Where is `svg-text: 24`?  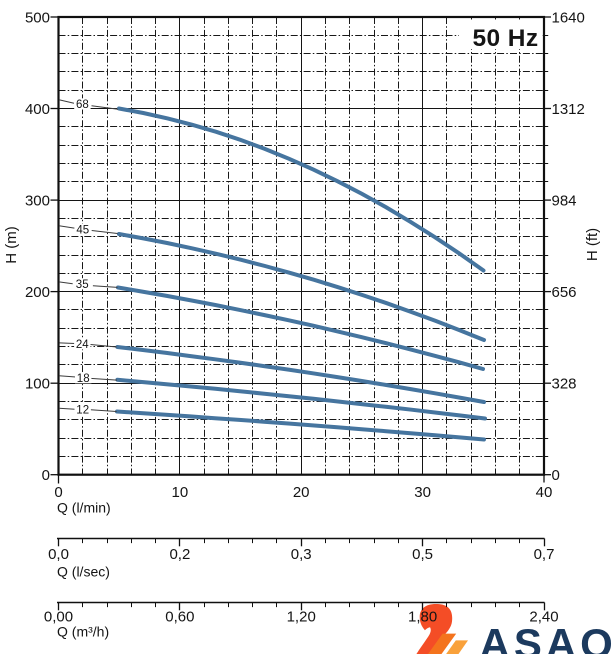
svg-text: 24 is located at coordinates (82, 345).